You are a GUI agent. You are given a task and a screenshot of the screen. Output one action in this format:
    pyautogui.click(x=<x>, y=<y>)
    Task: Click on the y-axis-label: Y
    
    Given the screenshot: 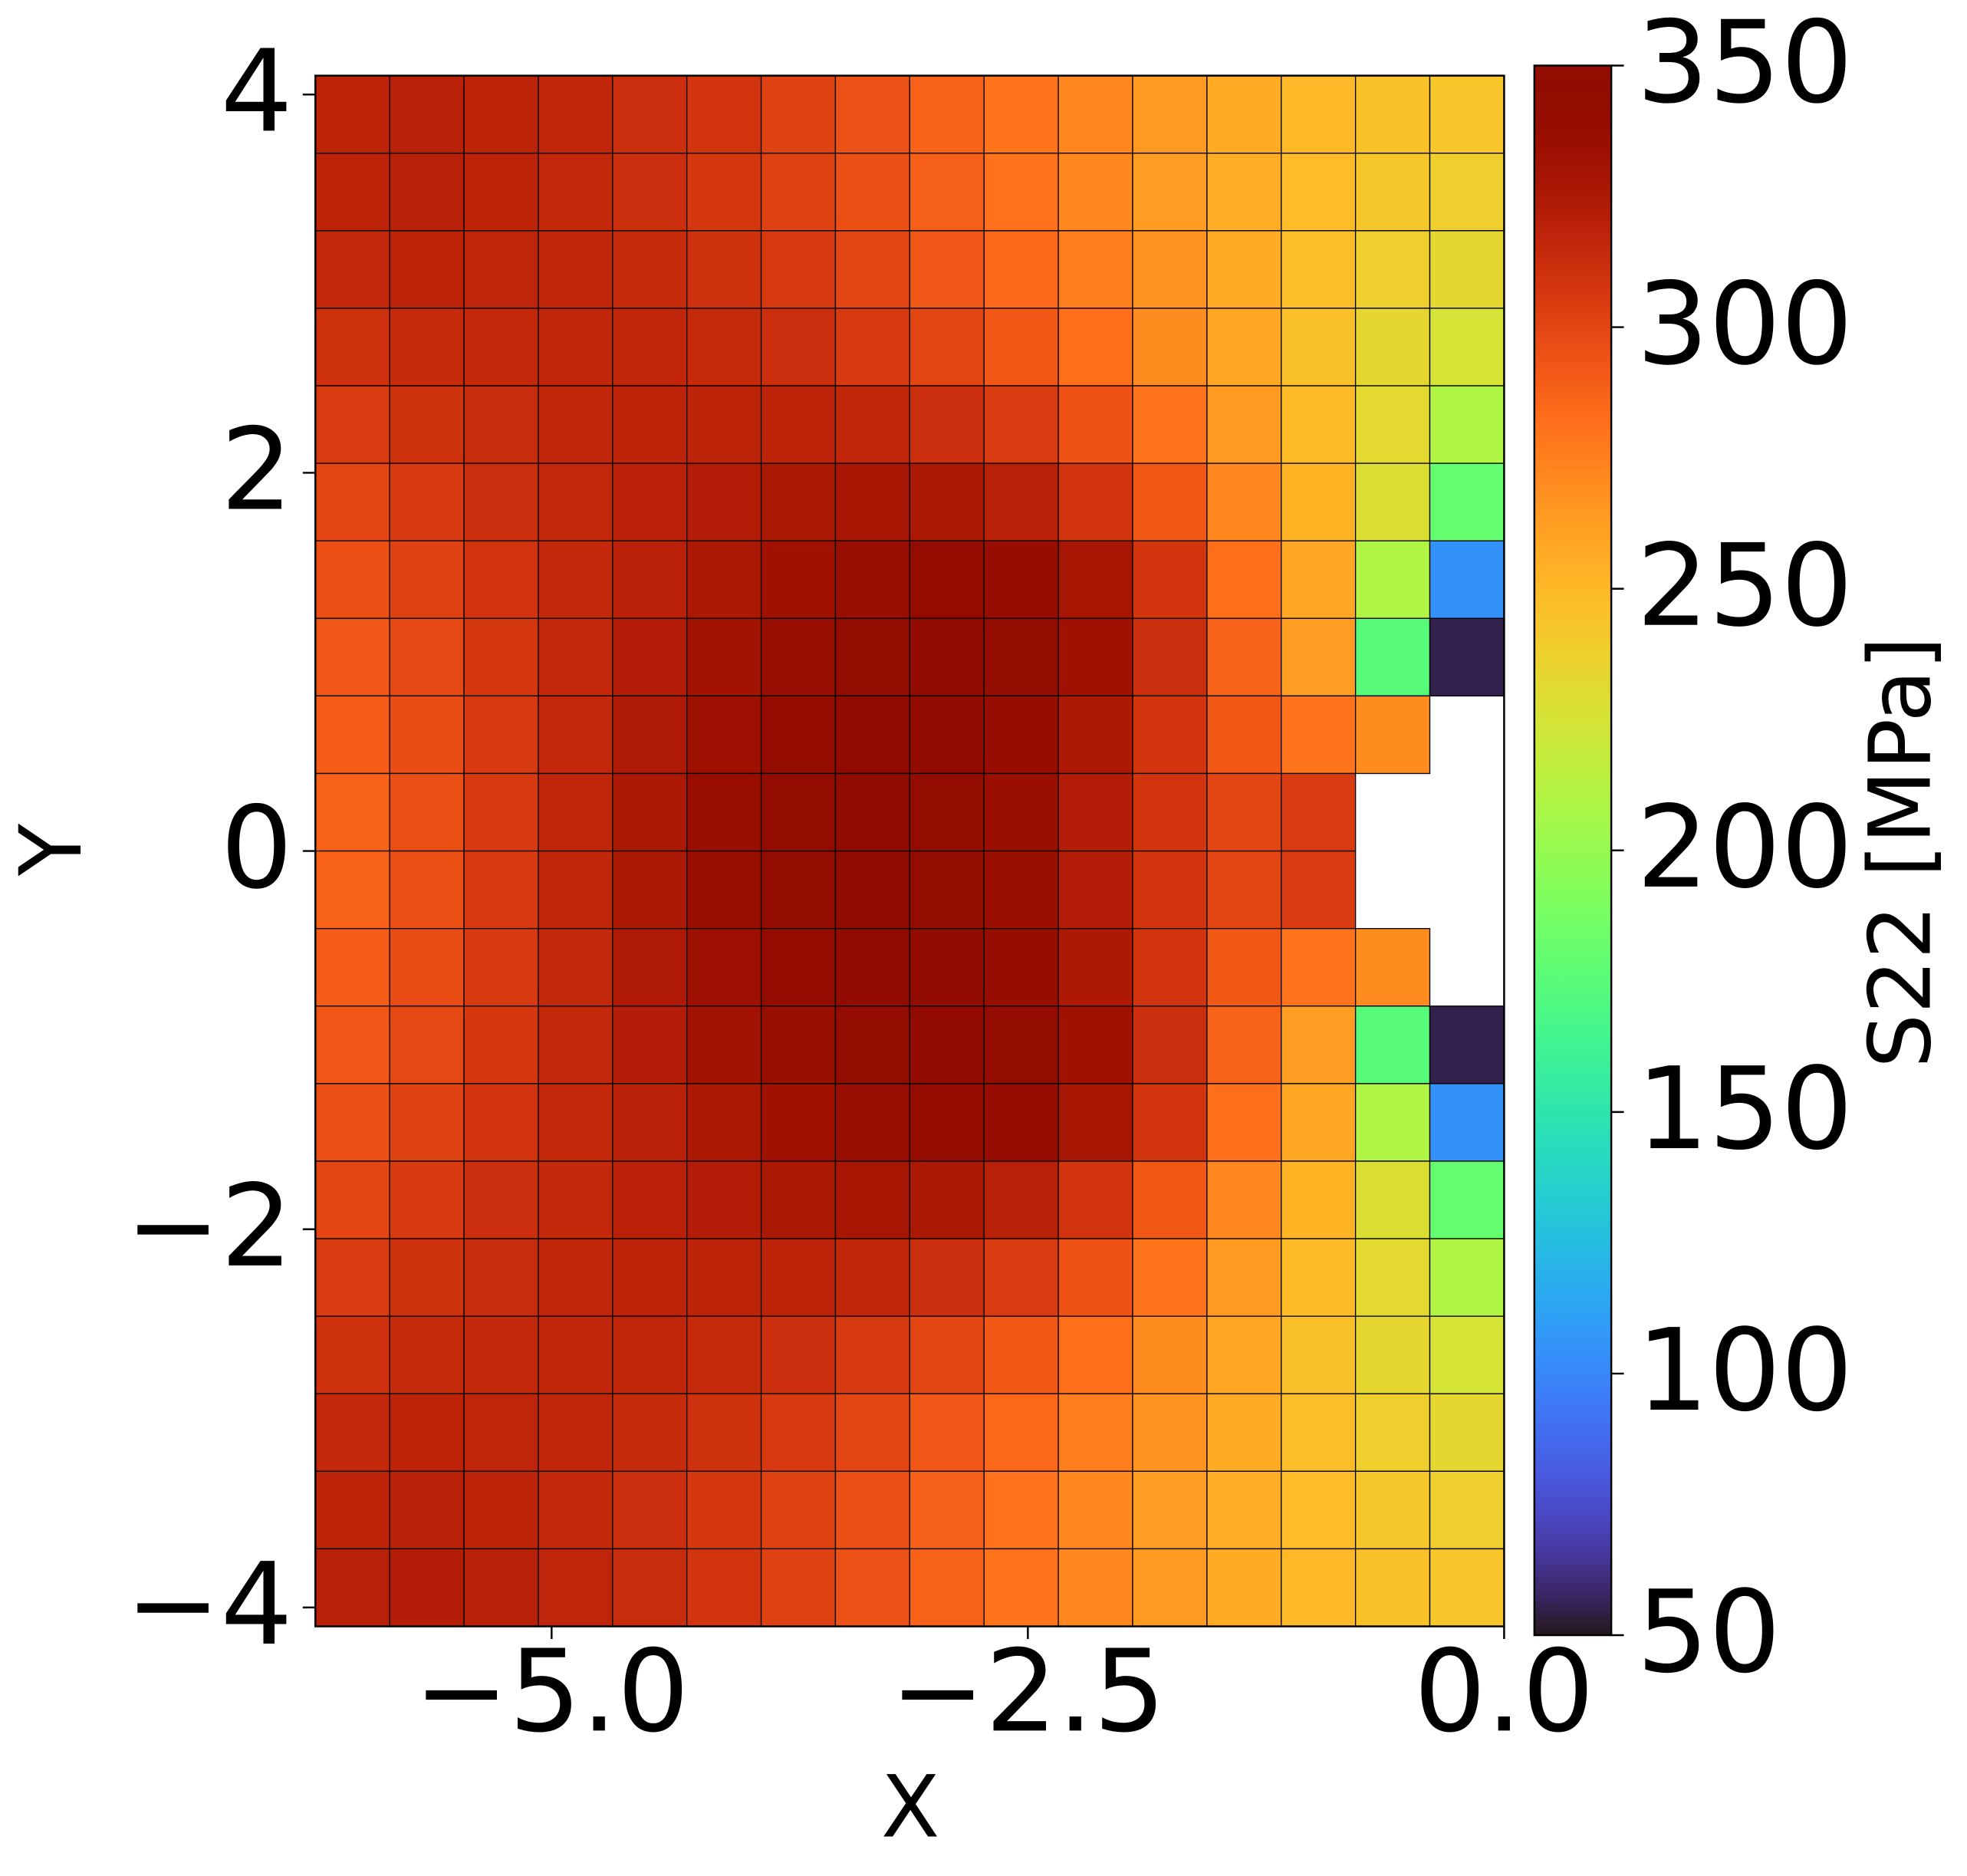 What is the action you would take?
    pyautogui.click(x=52, y=850)
    